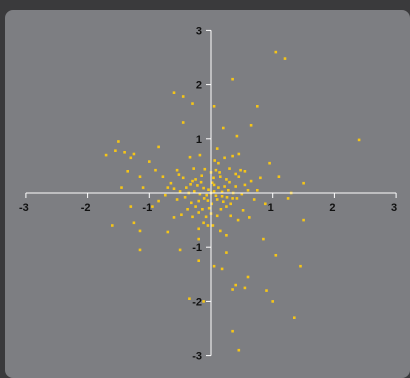 The image size is (410, 378). What do you see at coordinates (147, 208) in the screenshot?
I see `x-tick-label: -1` at bounding box center [147, 208].